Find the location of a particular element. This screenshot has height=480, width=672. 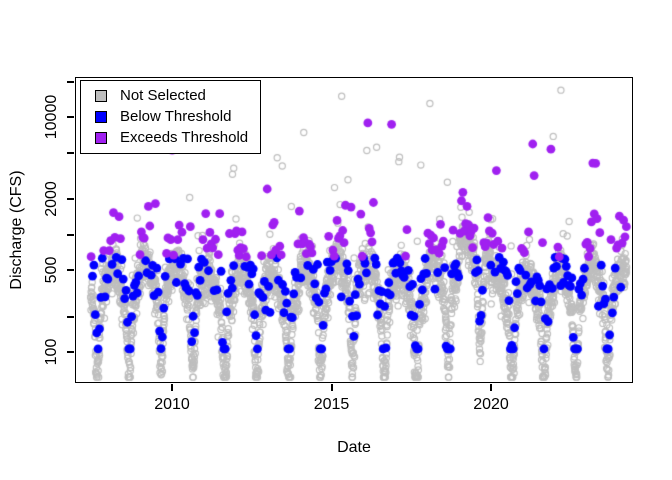

x-tick-label: 2015 is located at coordinates (331, 404).